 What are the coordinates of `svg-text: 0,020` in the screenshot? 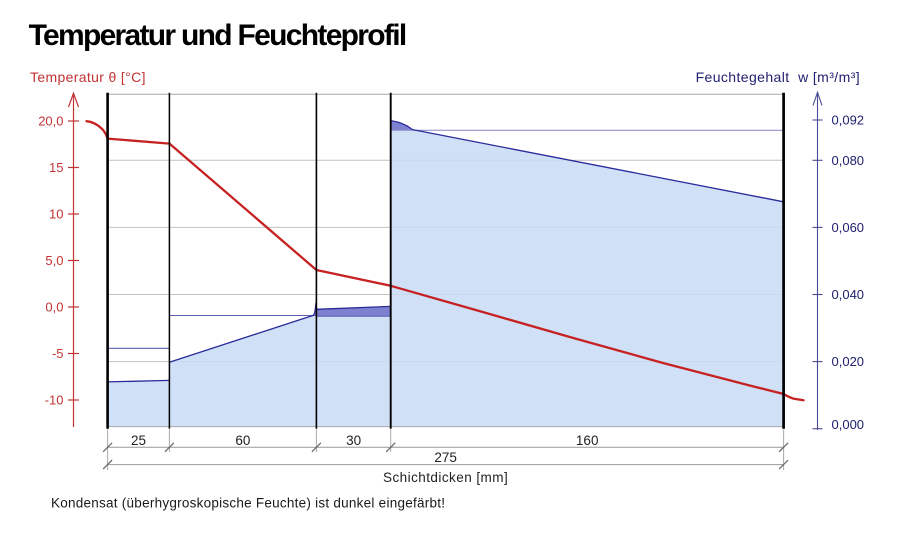 It's located at (848, 361).